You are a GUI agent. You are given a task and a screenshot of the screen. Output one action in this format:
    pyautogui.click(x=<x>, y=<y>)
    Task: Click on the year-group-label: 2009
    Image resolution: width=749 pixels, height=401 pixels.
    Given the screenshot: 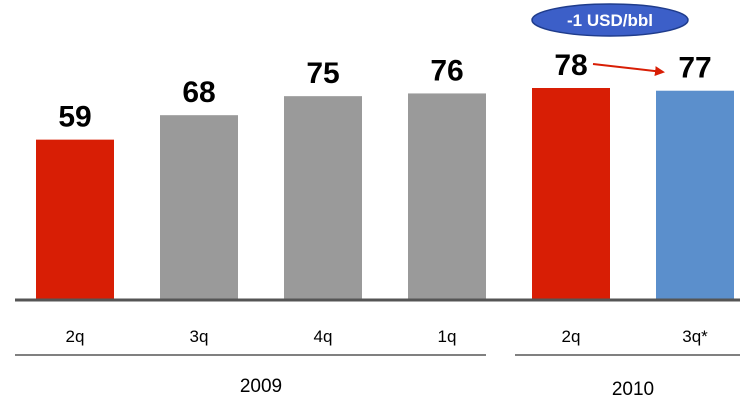 What is the action you would take?
    pyautogui.click(x=261, y=386)
    